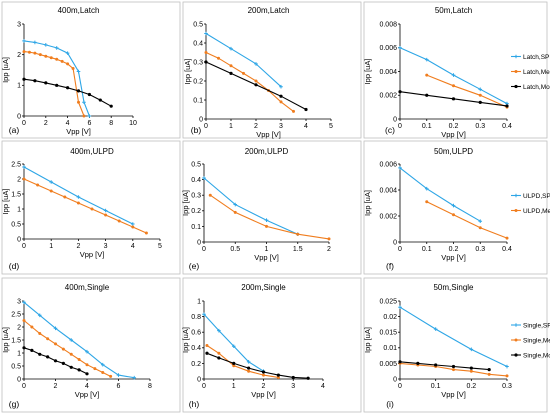  Describe the element at coordinates (89, 123) in the screenshot. I see `x-tick-label: 6` at that location.